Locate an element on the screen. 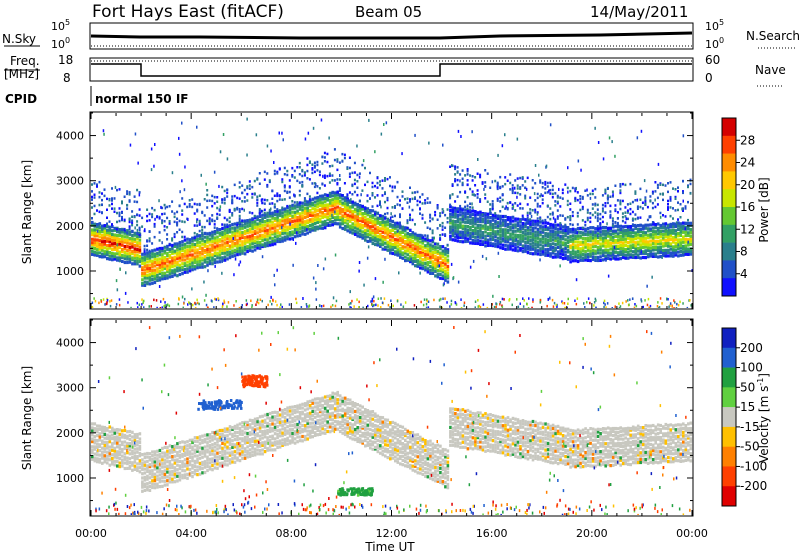 The width and height of the screenshot is (800, 554). nave-tick-top: 60 is located at coordinates (712, 60).